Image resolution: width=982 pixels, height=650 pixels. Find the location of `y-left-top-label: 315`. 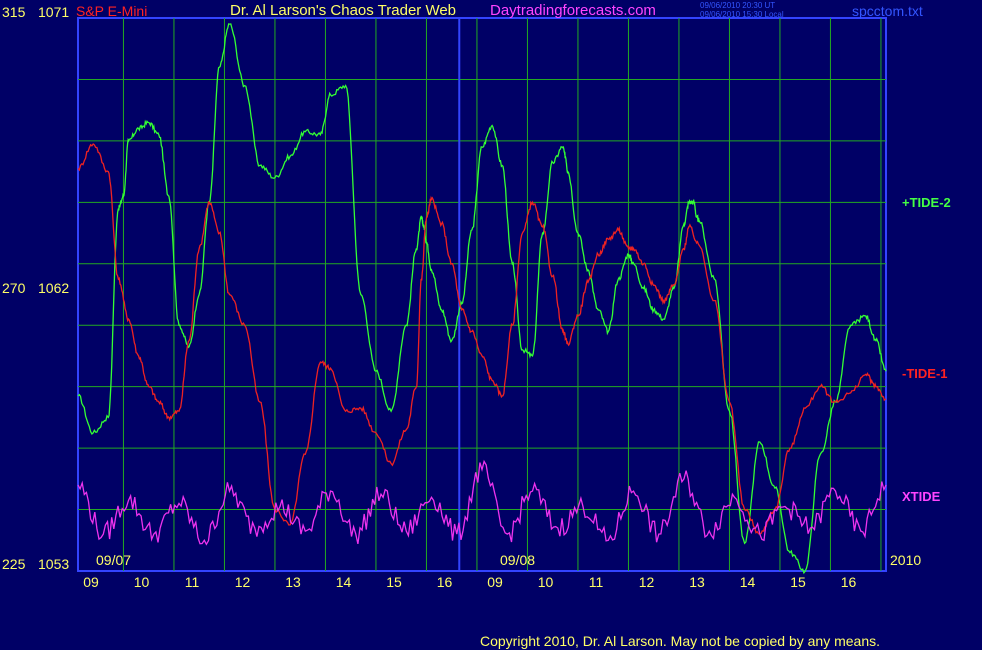

y-left-top-label: 315 is located at coordinates (14, 12).